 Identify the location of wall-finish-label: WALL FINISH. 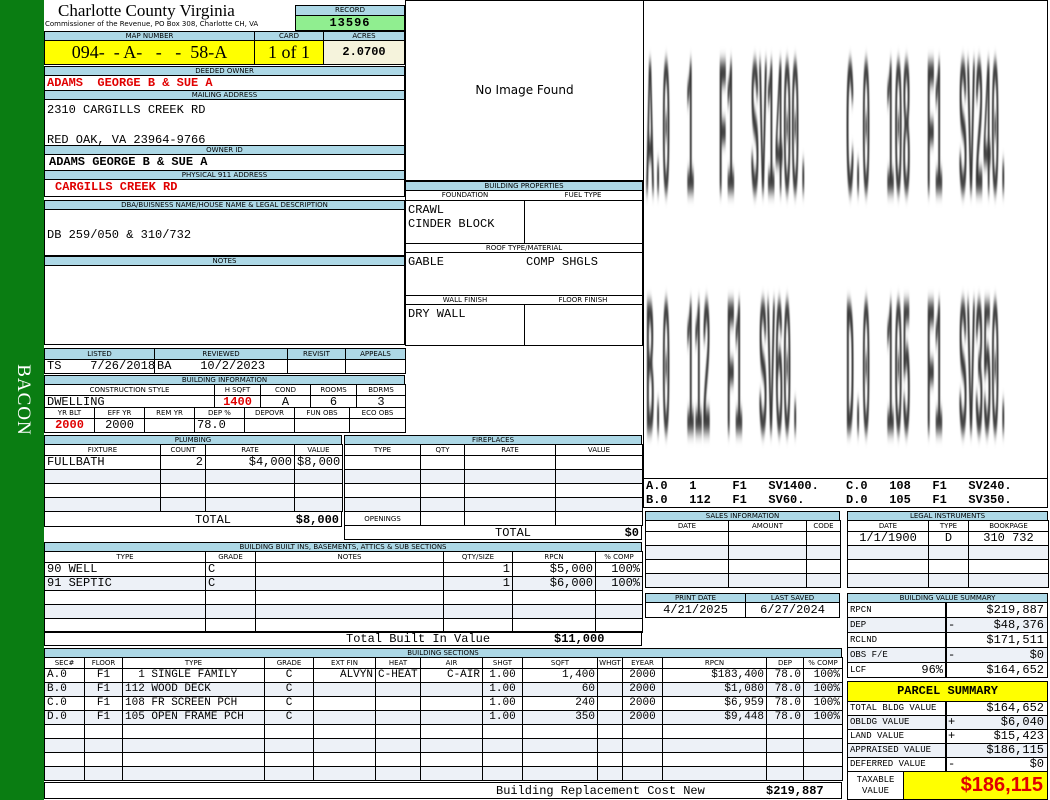
(465, 300).